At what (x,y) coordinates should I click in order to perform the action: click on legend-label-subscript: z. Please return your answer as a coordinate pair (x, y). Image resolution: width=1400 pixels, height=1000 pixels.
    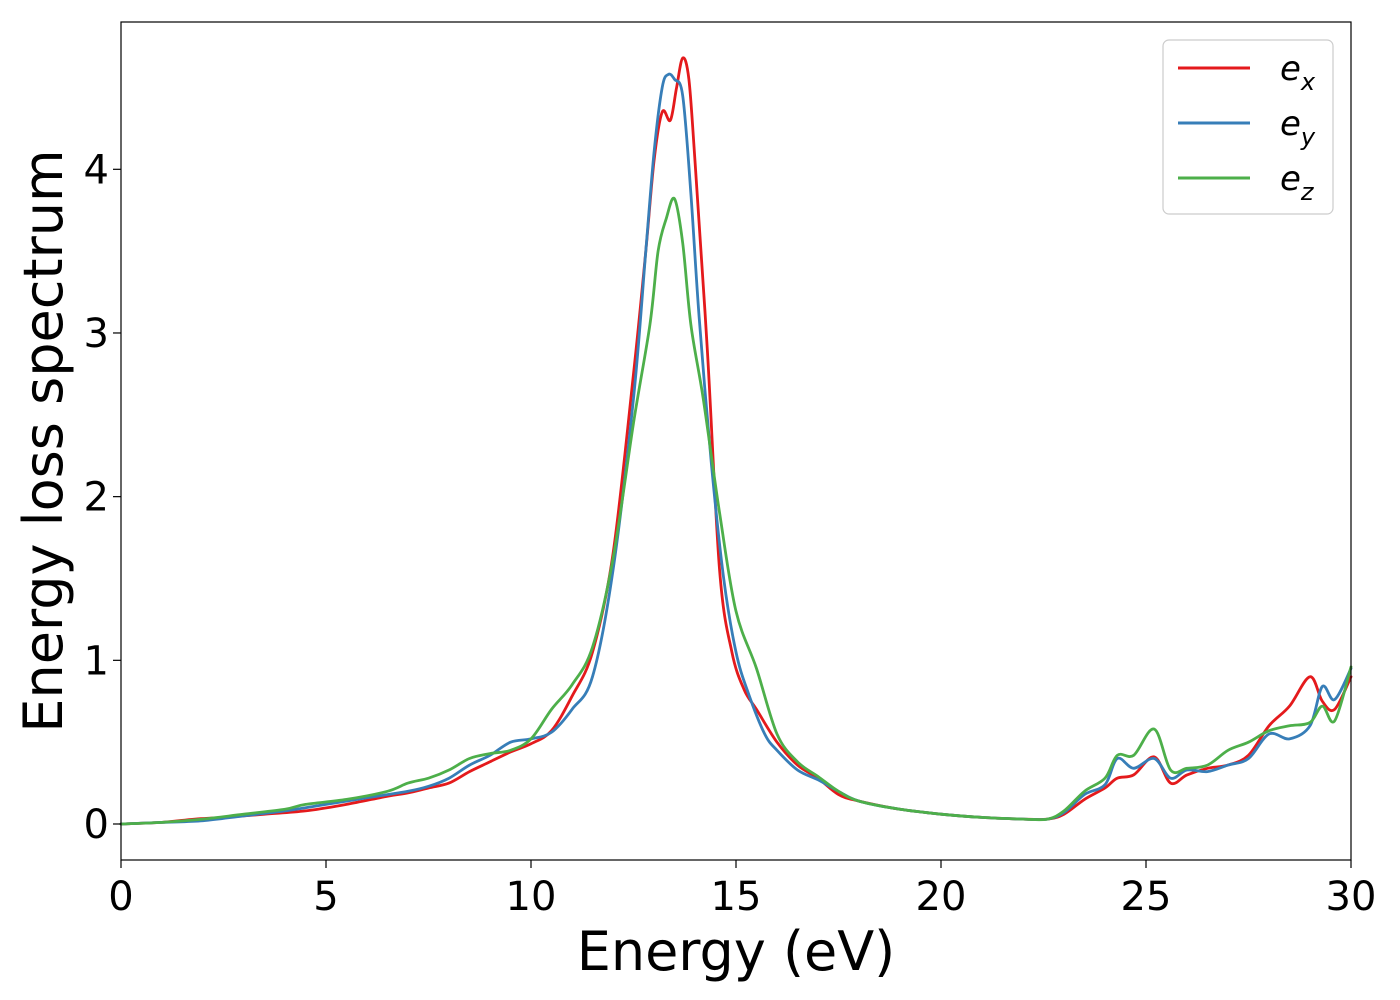
    Looking at the image, I should click on (1307, 192).